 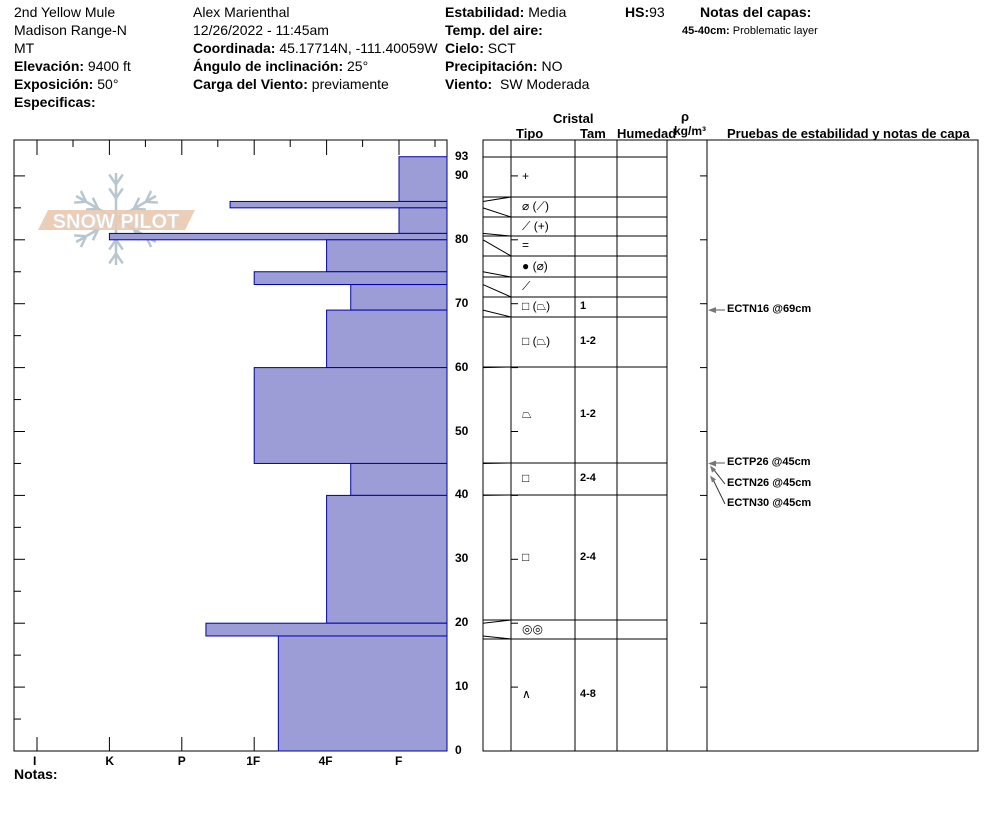 What do you see at coordinates (358, 66) in the screenshot?
I see `slope-value: 25°` at bounding box center [358, 66].